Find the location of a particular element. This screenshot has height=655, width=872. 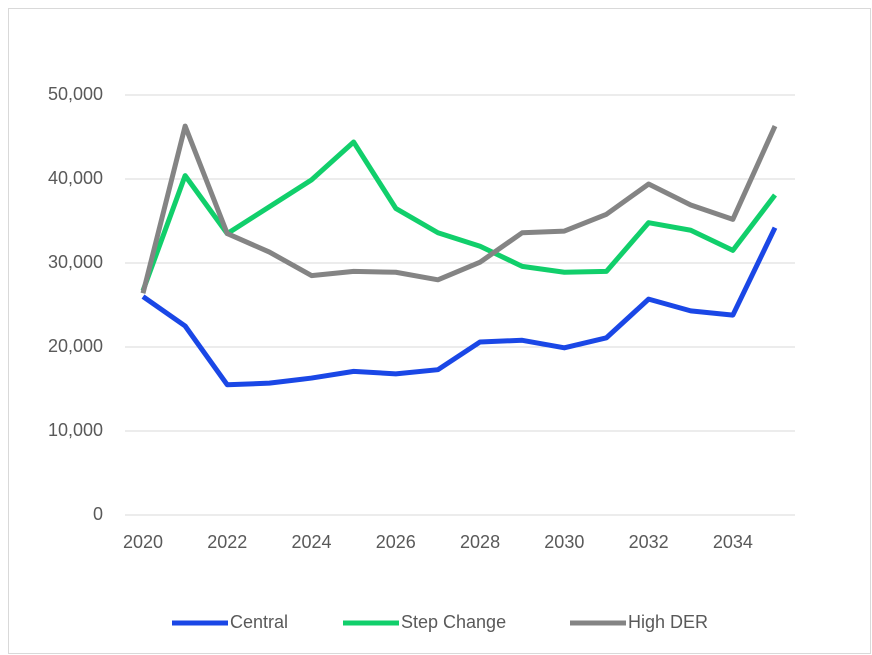

x-tick-label: 2026 is located at coordinates (396, 542).